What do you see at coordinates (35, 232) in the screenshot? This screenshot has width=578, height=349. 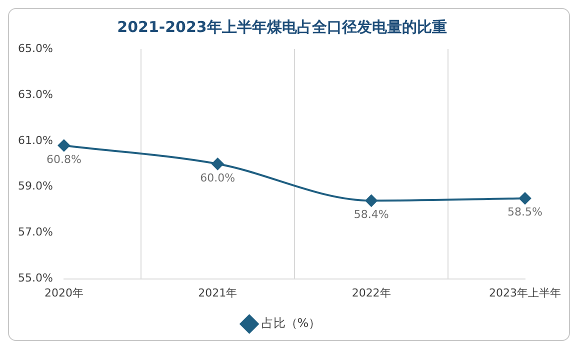 I see `y-tick-label: 57.0%` at bounding box center [35, 232].